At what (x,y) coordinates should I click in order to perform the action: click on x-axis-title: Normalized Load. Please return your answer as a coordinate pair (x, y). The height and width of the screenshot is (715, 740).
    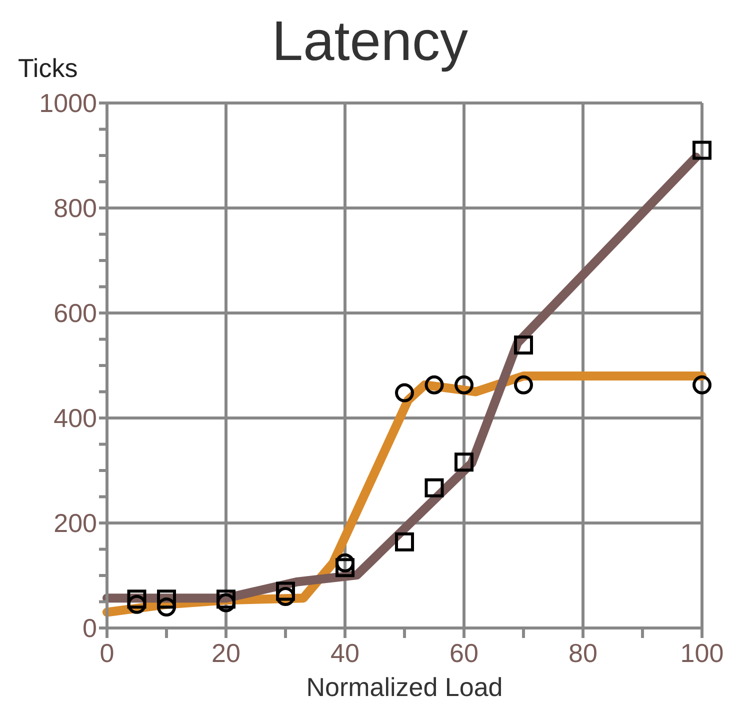
    Looking at the image, I should click on (404, 687).